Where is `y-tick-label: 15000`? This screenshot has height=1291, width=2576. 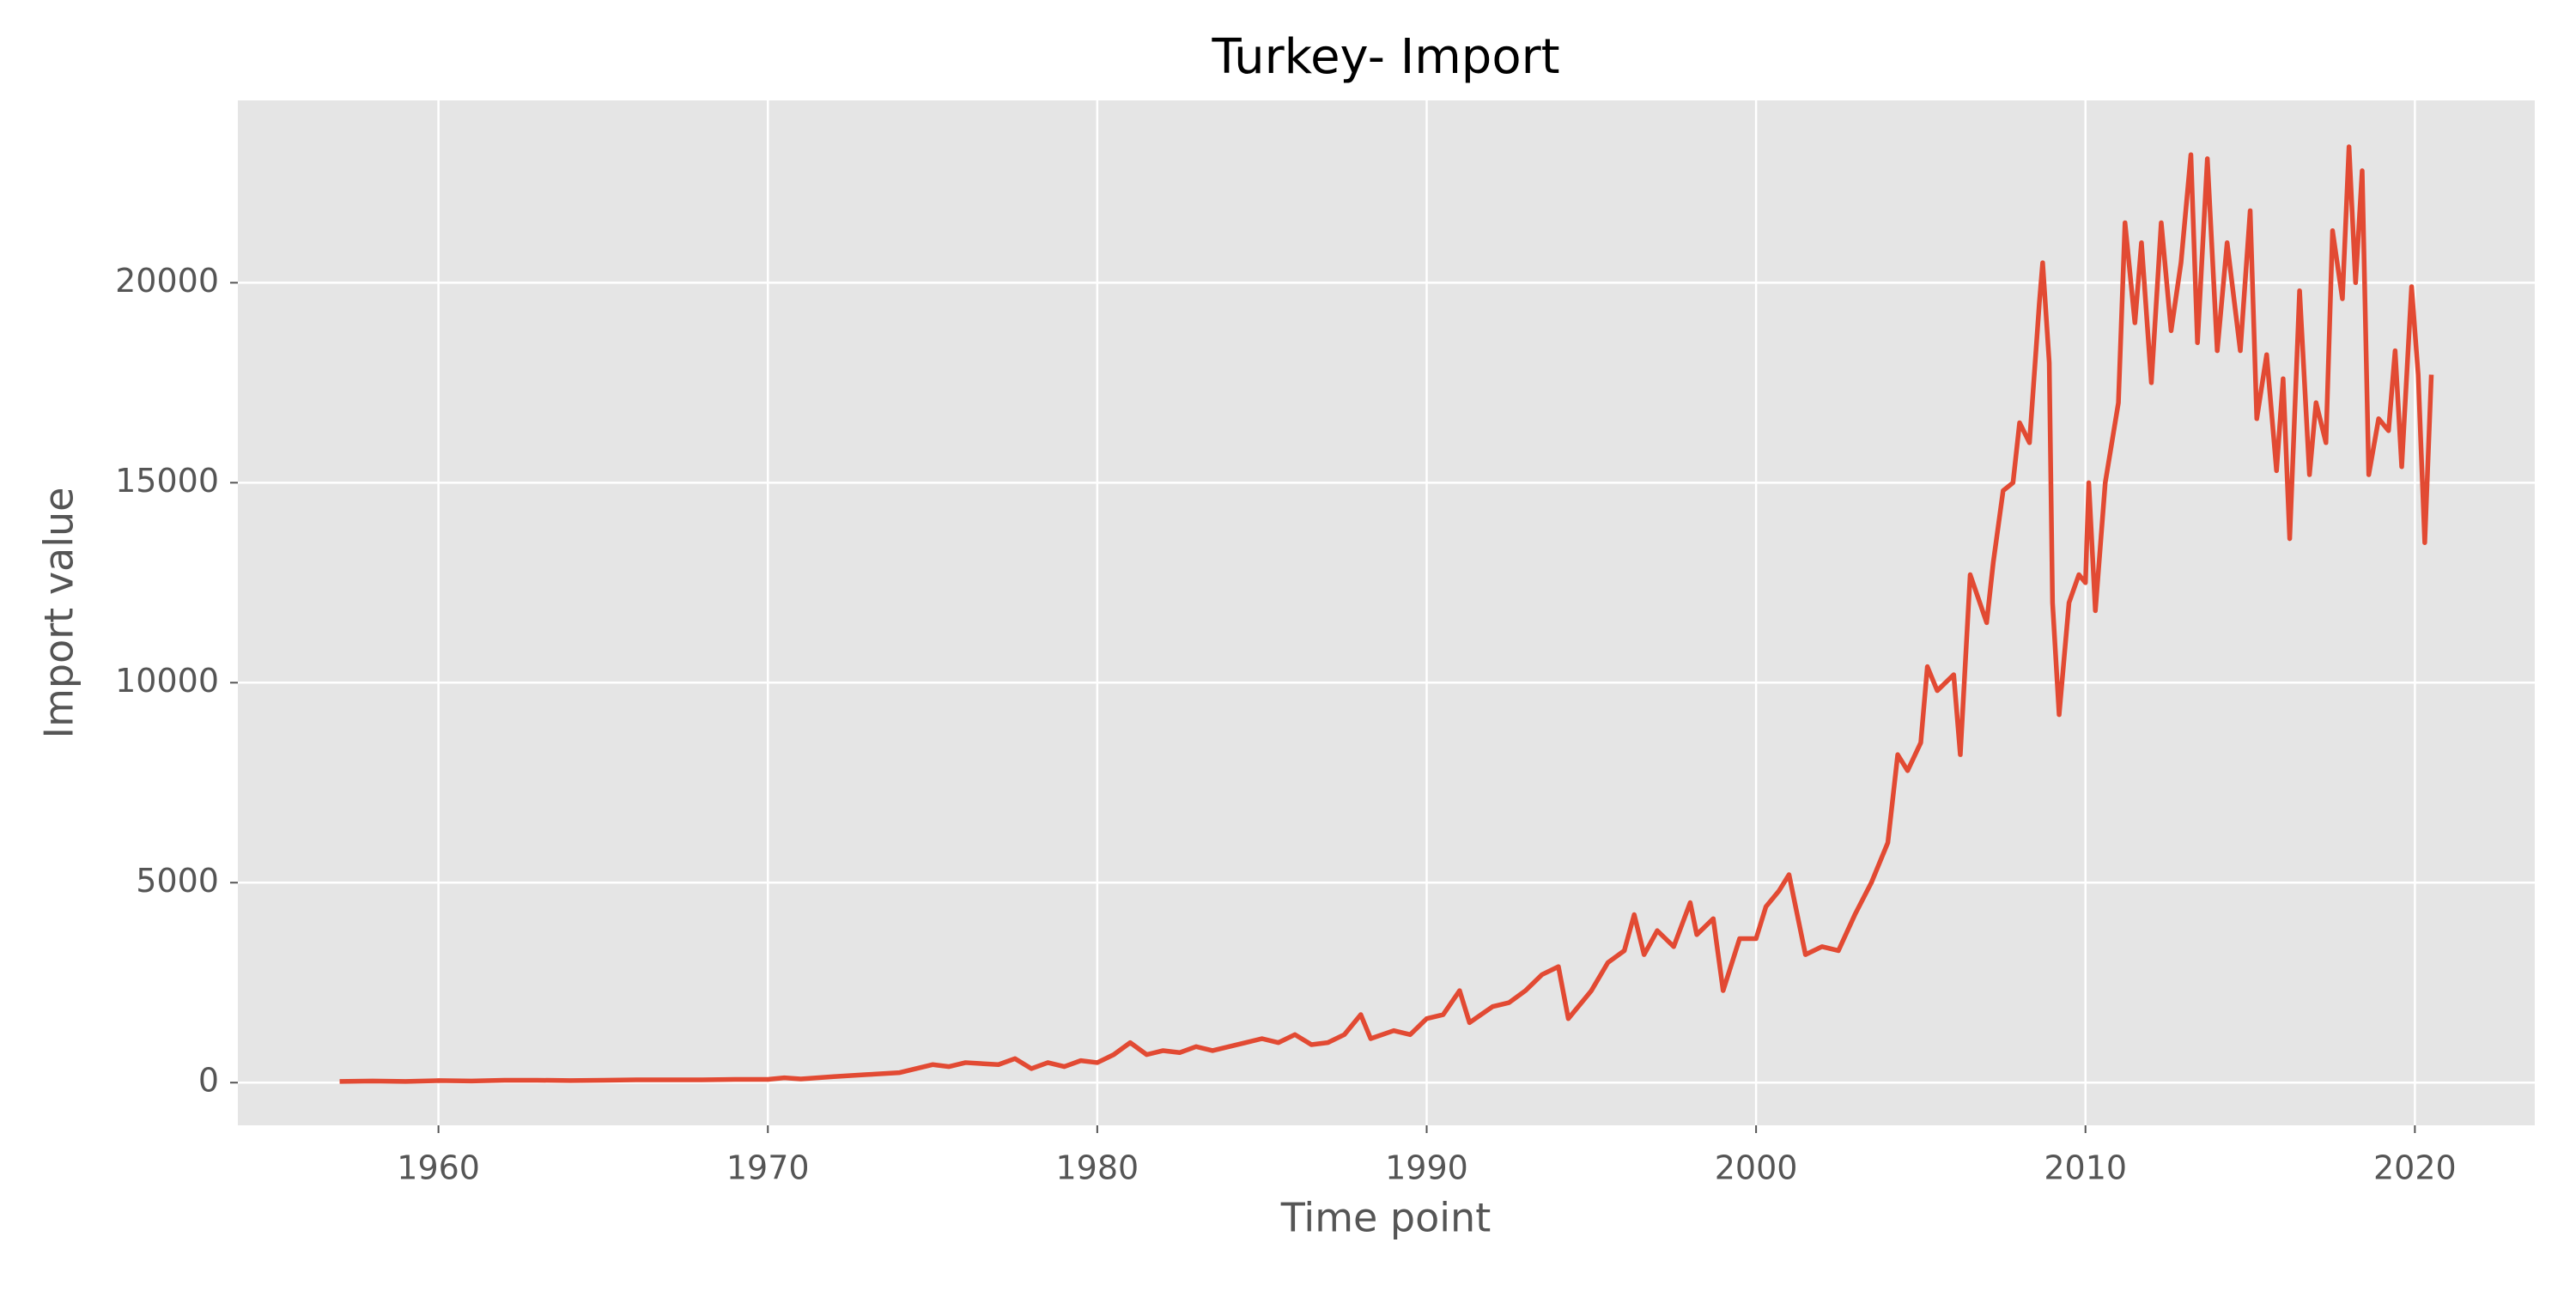
y-tick-label: 15000 is located at coordinates (167, 481).